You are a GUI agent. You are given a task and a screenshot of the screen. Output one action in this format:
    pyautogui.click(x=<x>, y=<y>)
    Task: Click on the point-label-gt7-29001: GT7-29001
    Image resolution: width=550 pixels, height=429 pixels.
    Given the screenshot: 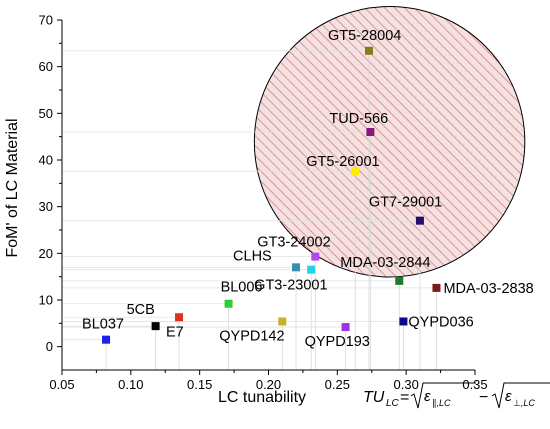 What is the action you would take?
    pyautogui.click(x=405, y=203)
    